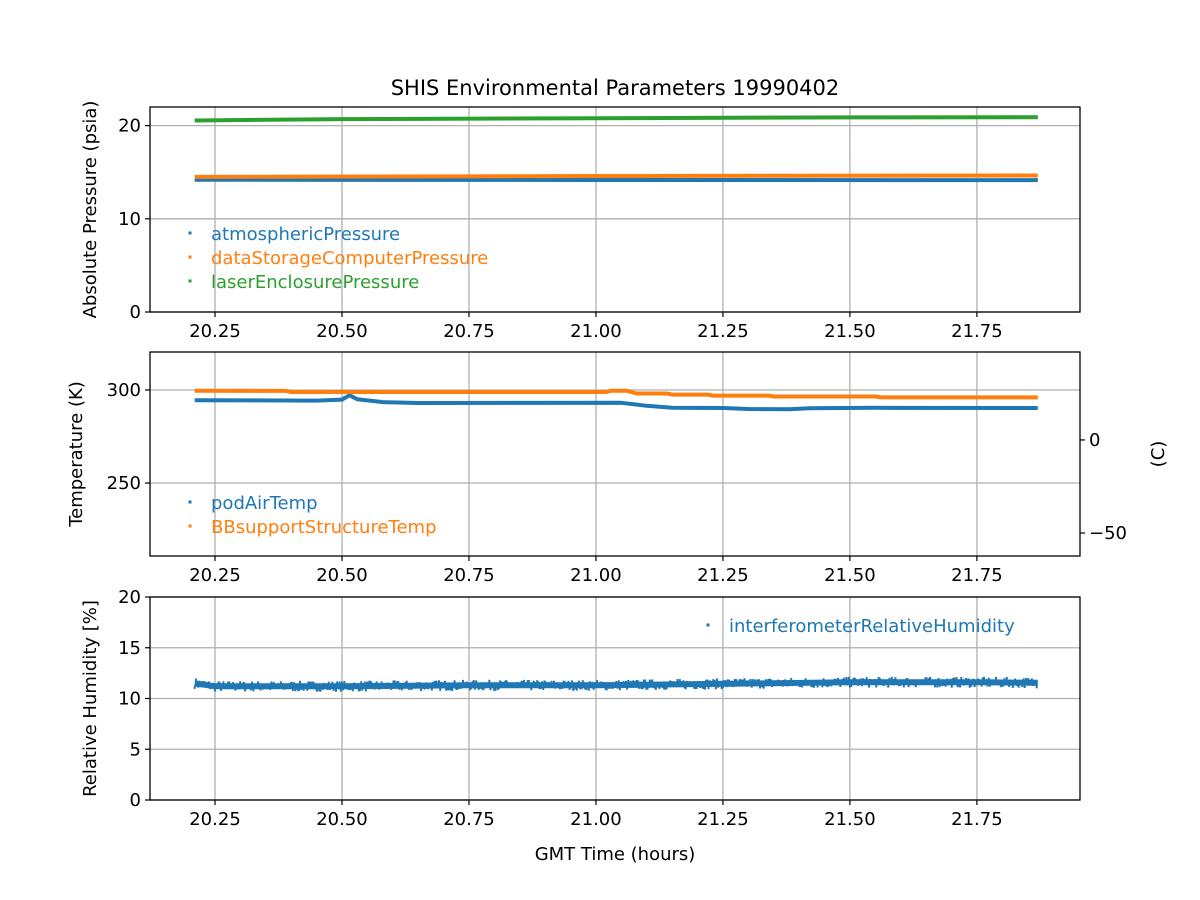 The width and height of the screenshot is (1200, 900). What do you see at coordinates (616, 119) in the screenshot?
I see `series-laserEnclosurePressure-line` at bounding box center [616, 119].